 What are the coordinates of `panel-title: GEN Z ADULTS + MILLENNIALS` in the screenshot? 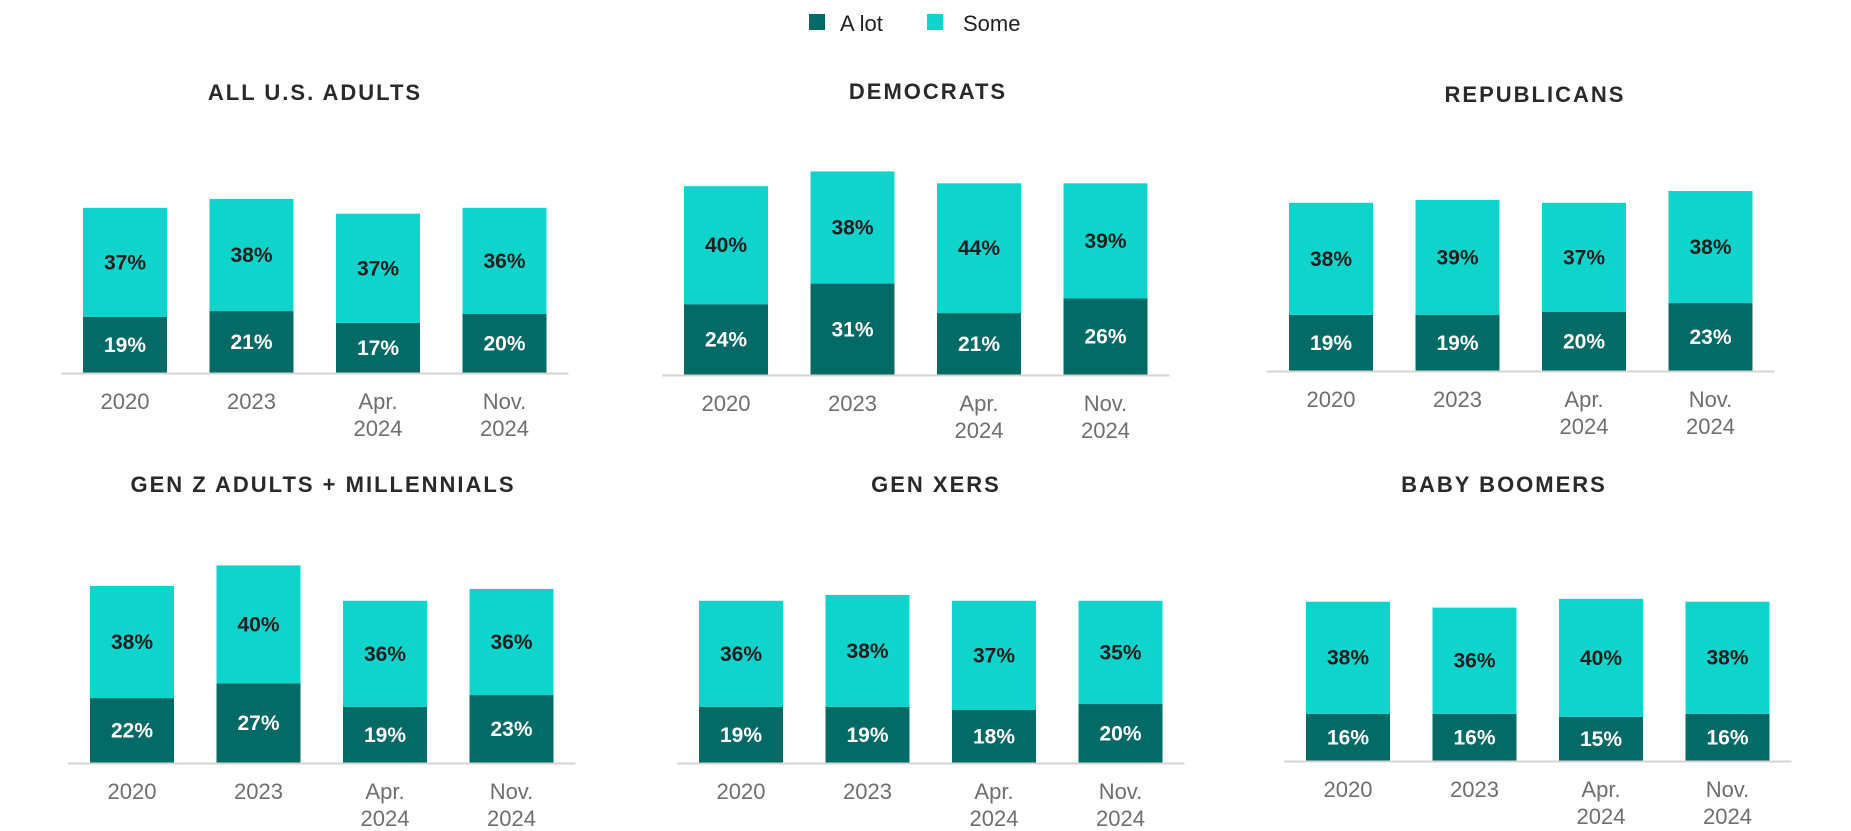 It's located at (322, 484).